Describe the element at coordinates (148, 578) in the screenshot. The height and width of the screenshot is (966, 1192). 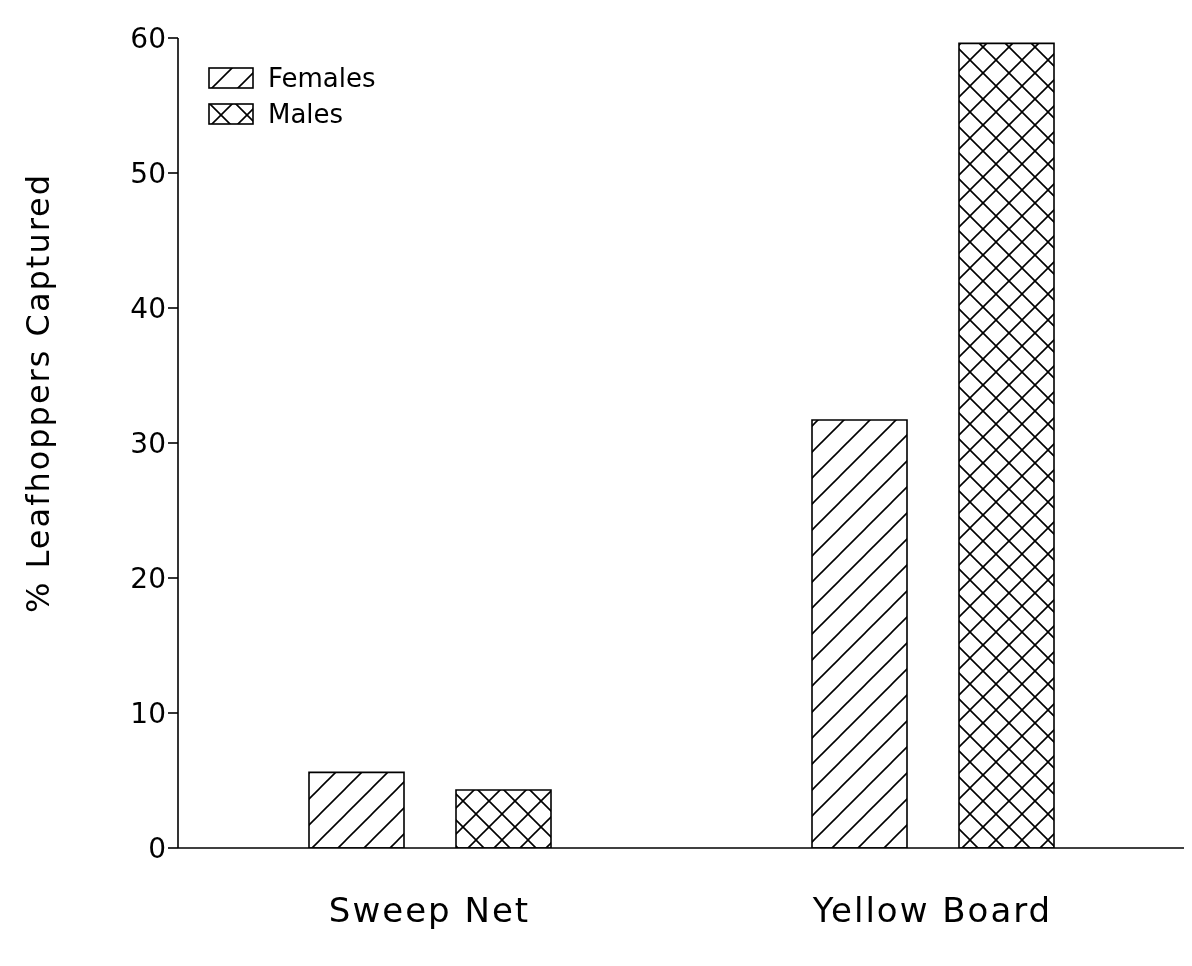
I see `y-tick-label: 20` at that location.